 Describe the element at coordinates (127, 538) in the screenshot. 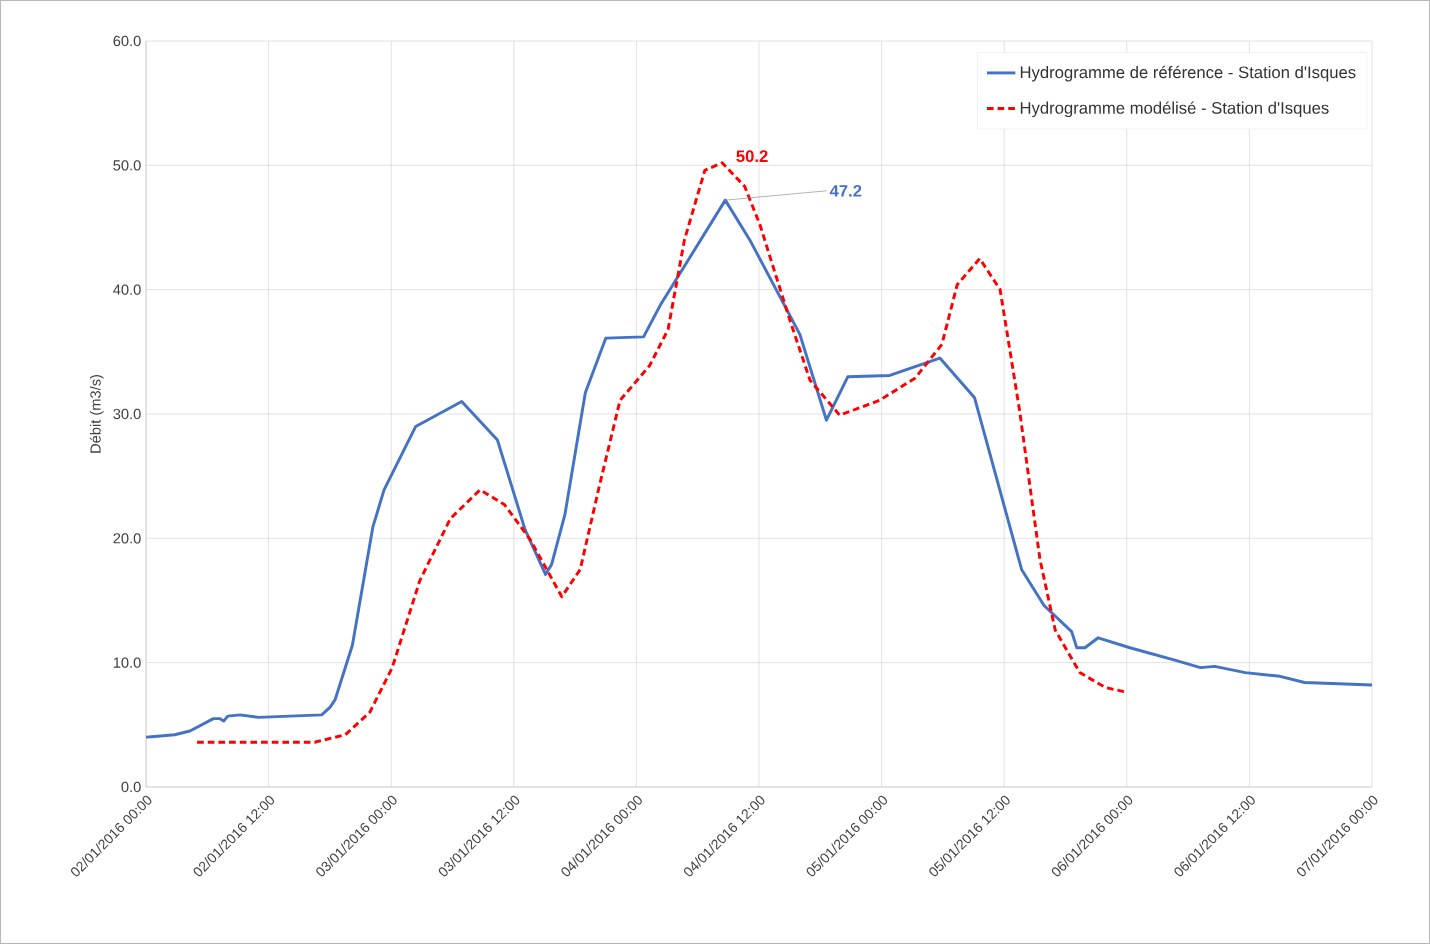

I see `y-tick-label: 20.0` at that location.